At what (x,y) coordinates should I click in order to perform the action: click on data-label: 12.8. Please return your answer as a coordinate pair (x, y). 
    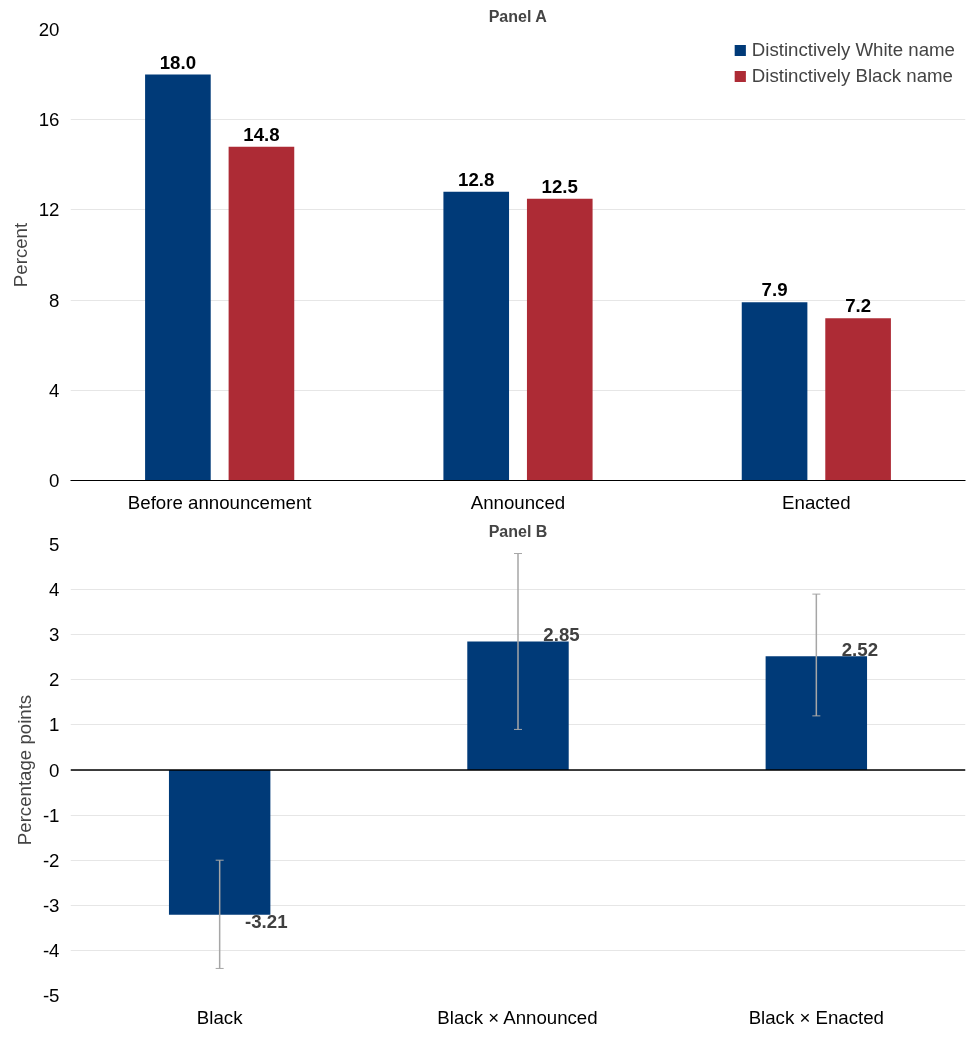
    Looking at the image, I should click on (476, 179).